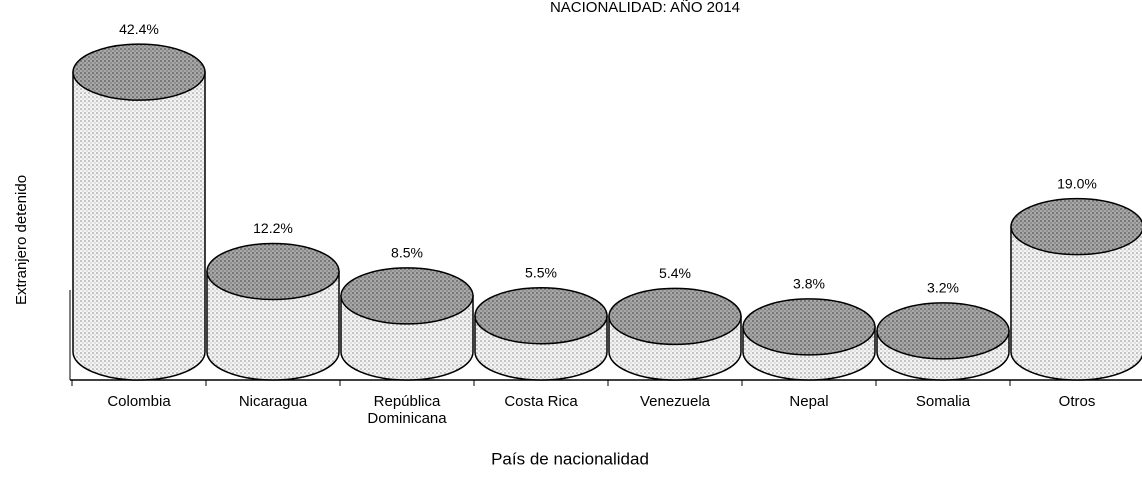 This screenshot has width=1142, height=495. I want to click on x-tick-label: Colombia, so click(139, 401).